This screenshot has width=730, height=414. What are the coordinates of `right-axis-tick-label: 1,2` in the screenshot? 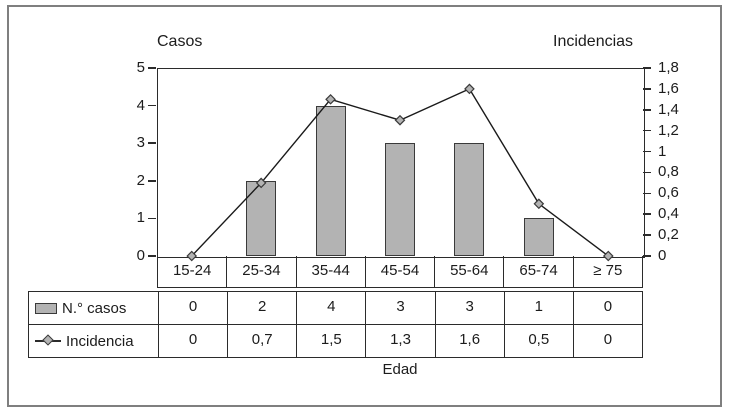 It's located at (668, 130).